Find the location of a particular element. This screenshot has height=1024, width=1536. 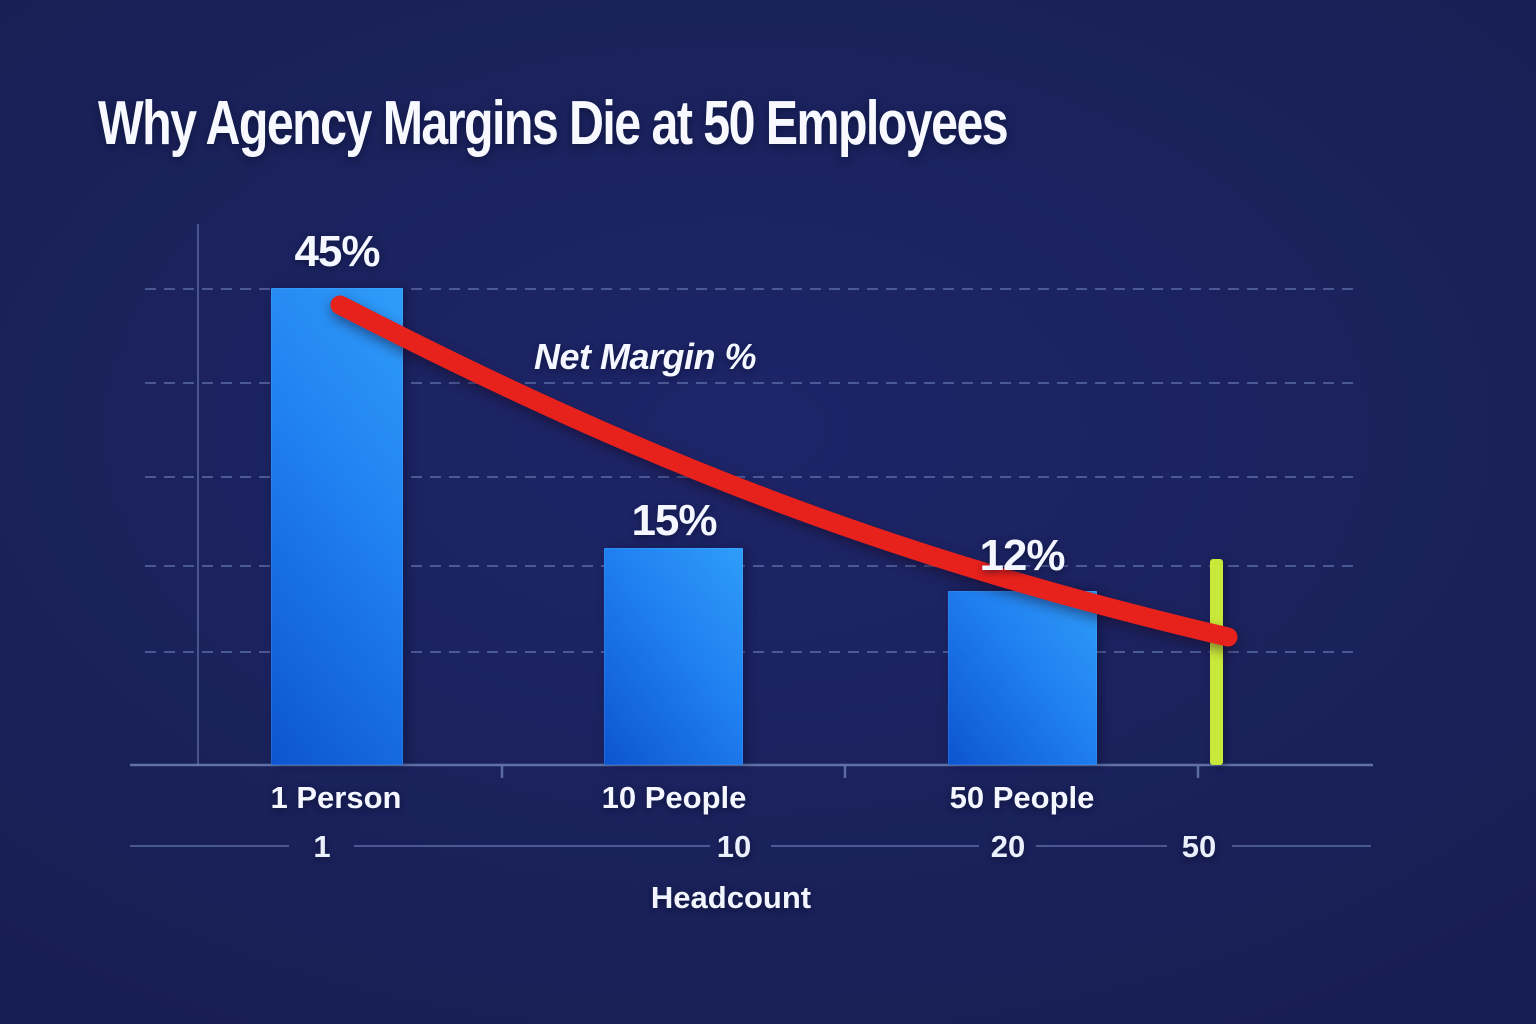

x-tick-label: 50 is located at coordinates (1199, 846).